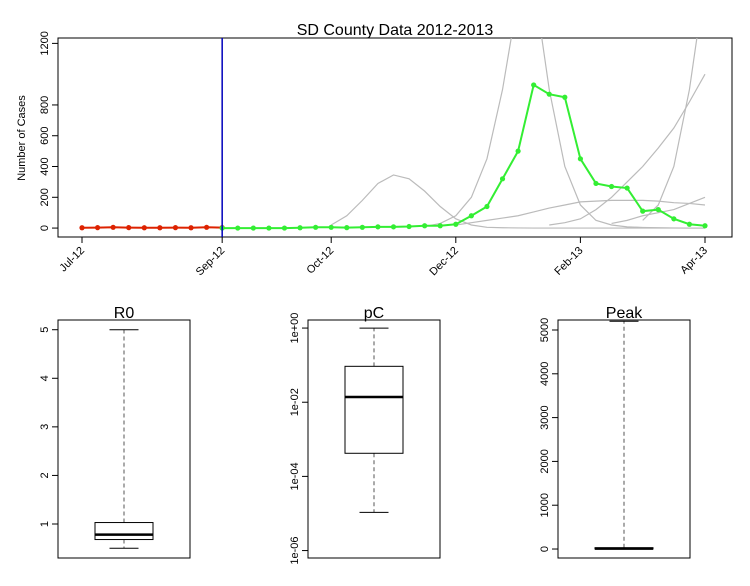 This screenshot has width=750, height=586. I want to click on y-tick-label: 4, so click(45, 378).